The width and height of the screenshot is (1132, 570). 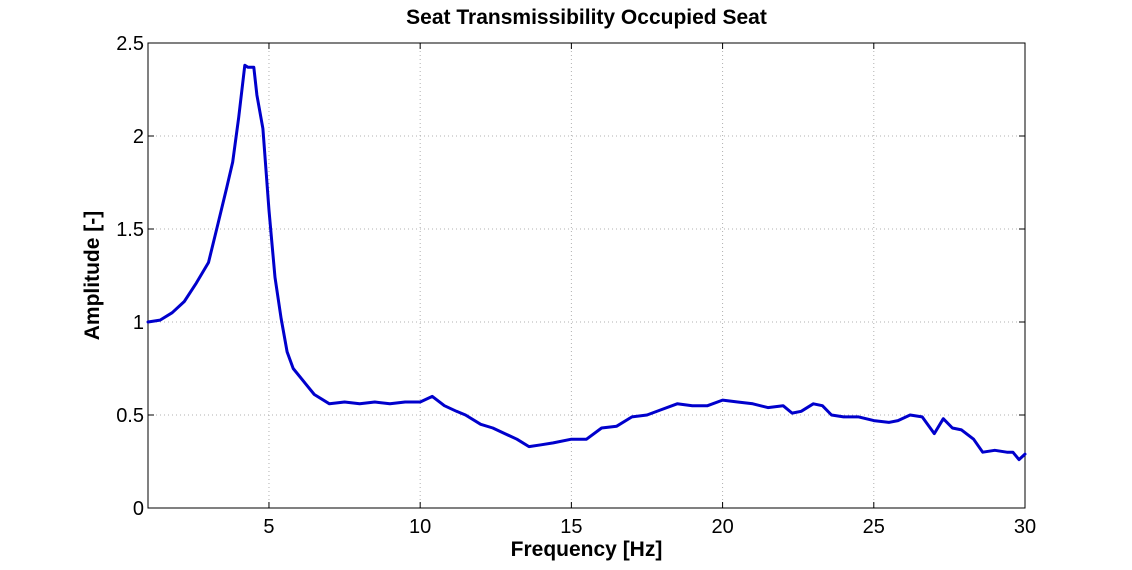 I want to click on x-tick-label: 15, so click(x=571, y=527).